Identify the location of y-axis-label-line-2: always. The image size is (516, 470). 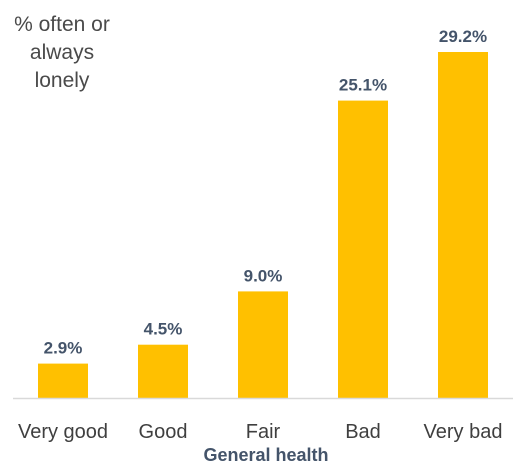
(62, 52).